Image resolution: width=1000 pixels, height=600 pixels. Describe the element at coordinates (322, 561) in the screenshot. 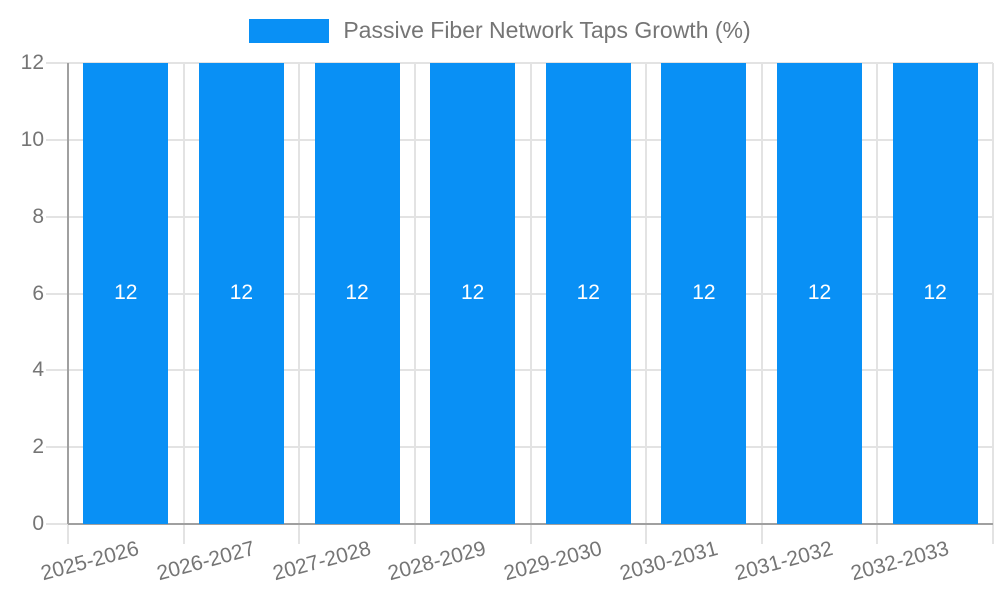

I see `x-tick-label: 2027-2028` at that location.